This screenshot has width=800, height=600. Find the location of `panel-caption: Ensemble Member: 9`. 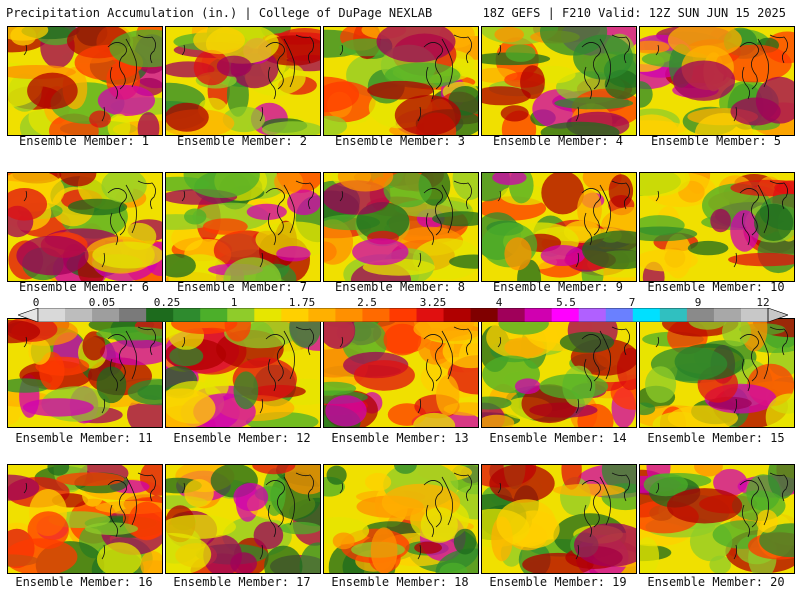

panel-caption: Ensemble Member: 9 is located at coordinates (558, 287).